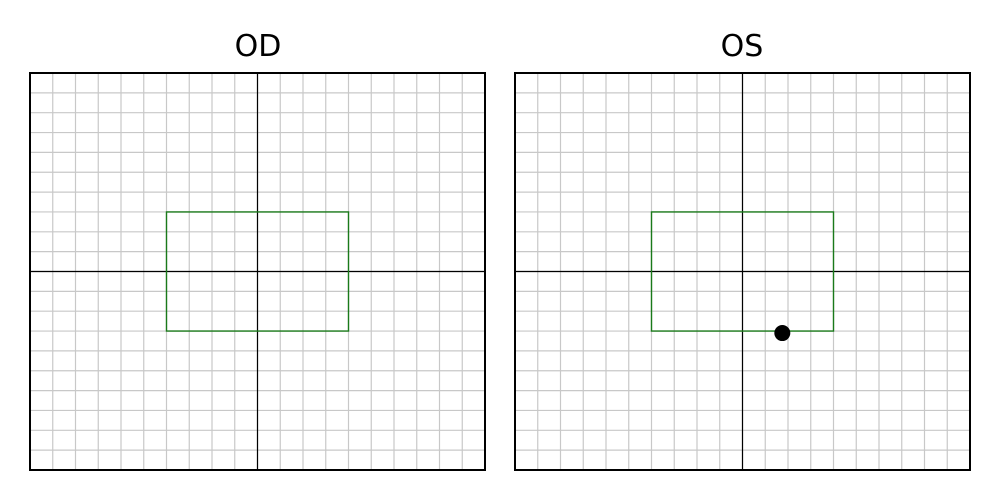  What do you see at coordinates (258, 46) in the screenshot?
I see `panel-title-od: OD` at bounding box center [258, 46].